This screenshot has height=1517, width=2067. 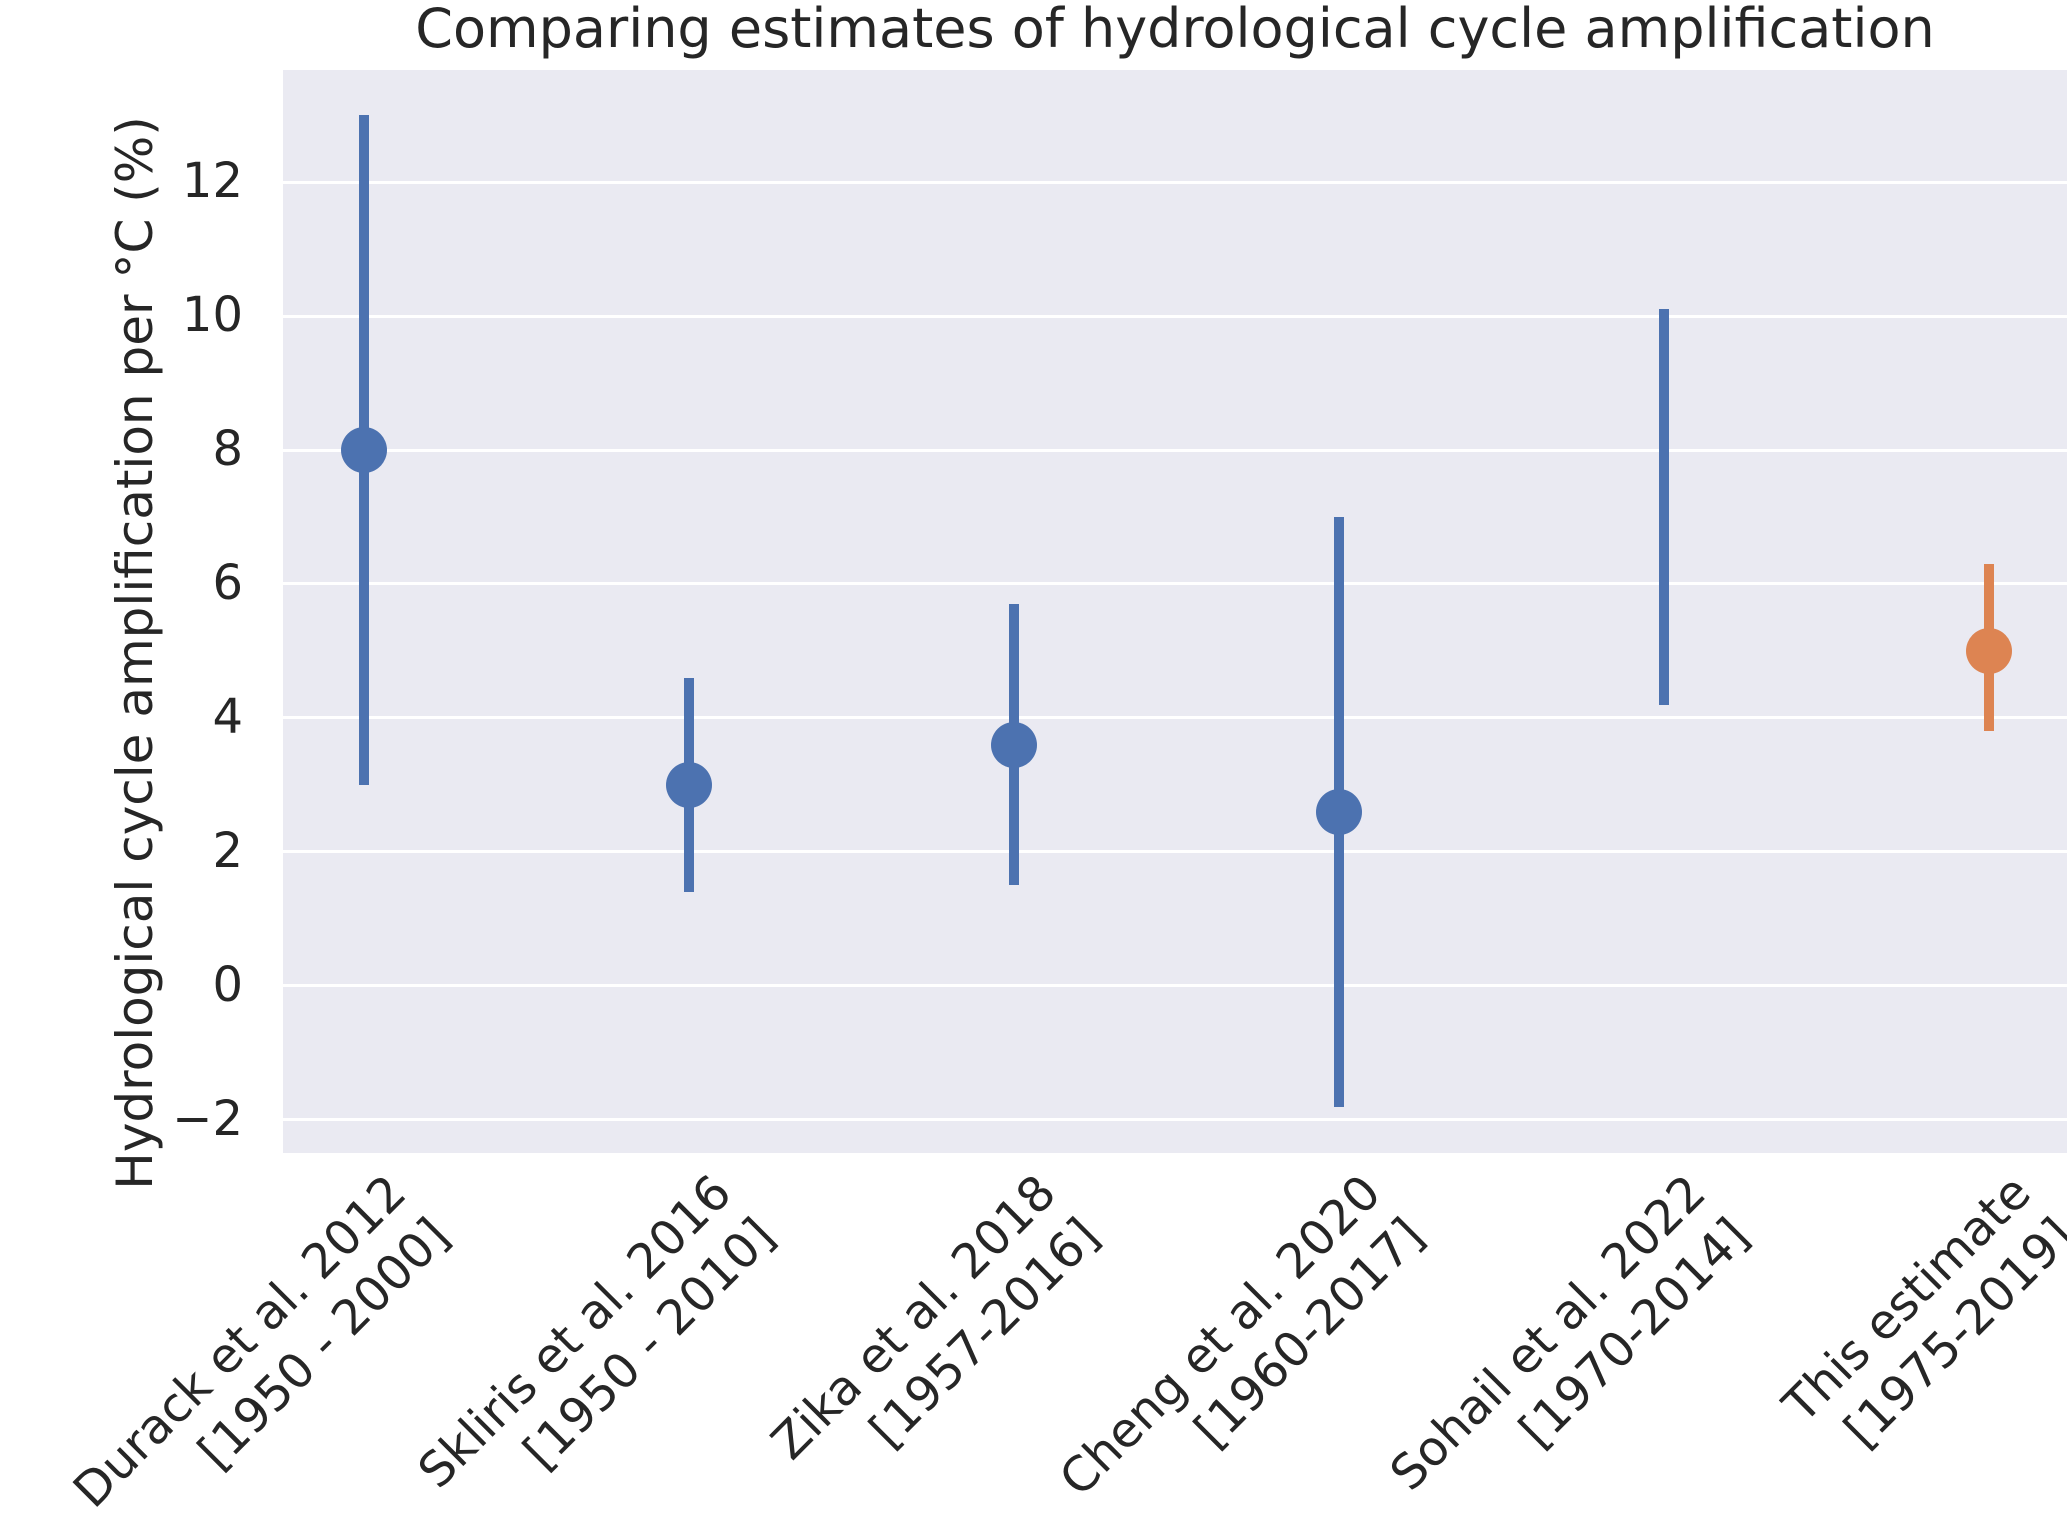 I want to click on y-tick-label: 12, so click(x=212, y=180).